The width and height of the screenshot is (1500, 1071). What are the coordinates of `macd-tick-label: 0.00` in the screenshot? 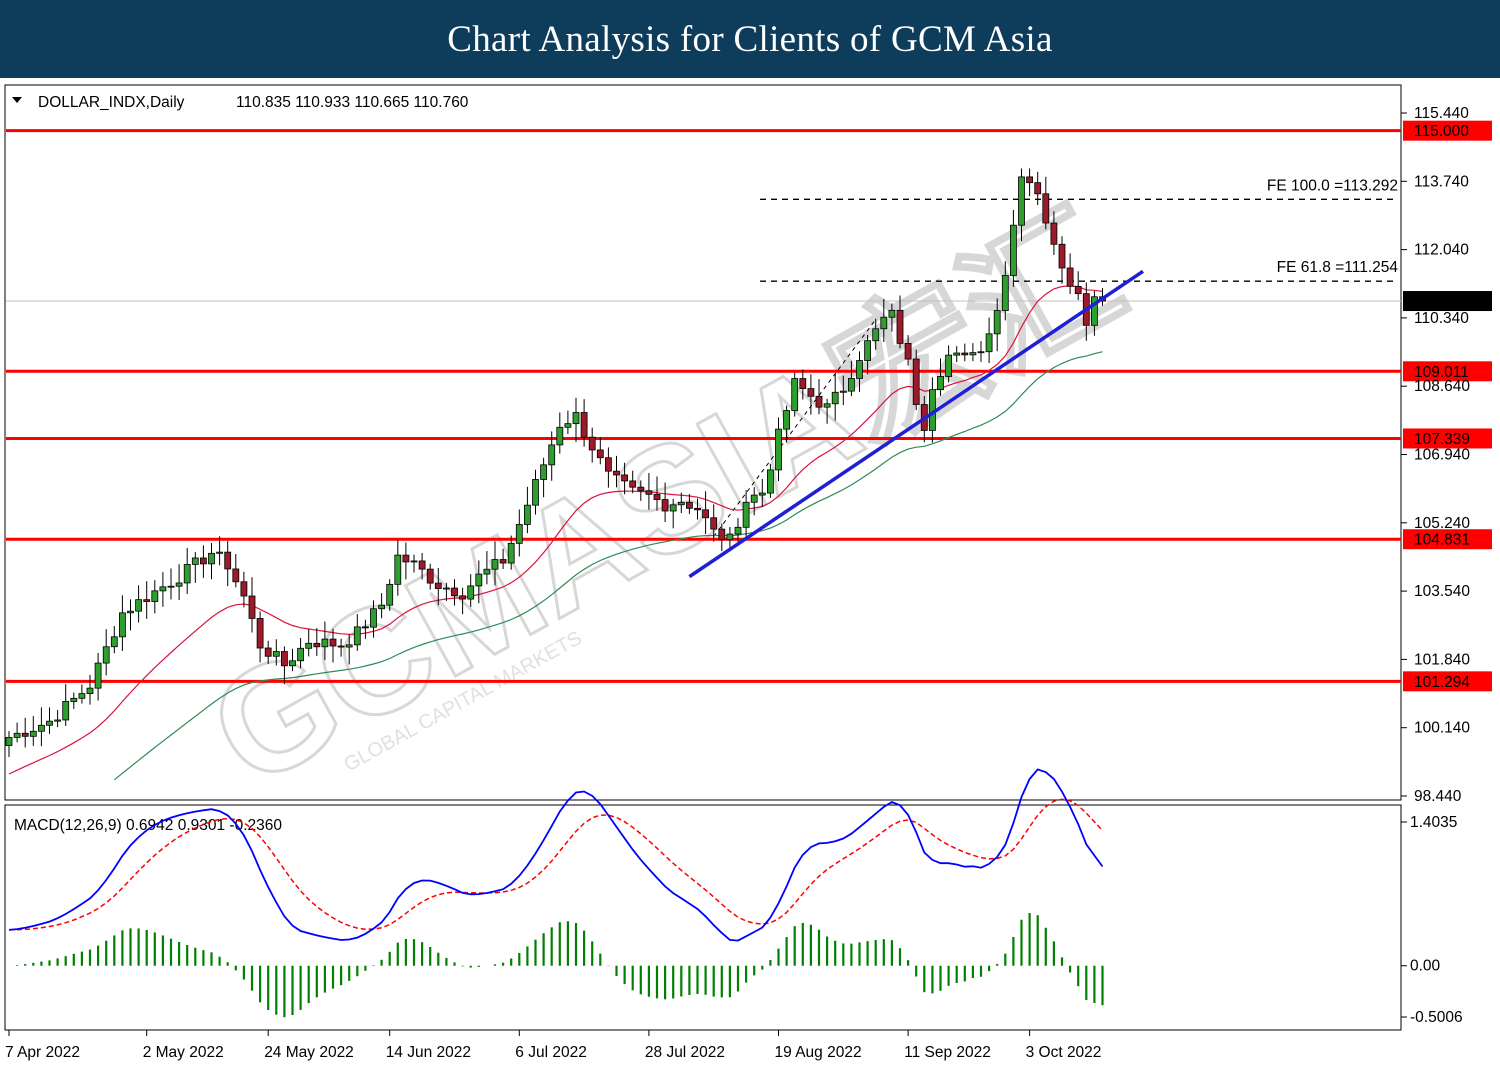 It's located at (1425, 966).